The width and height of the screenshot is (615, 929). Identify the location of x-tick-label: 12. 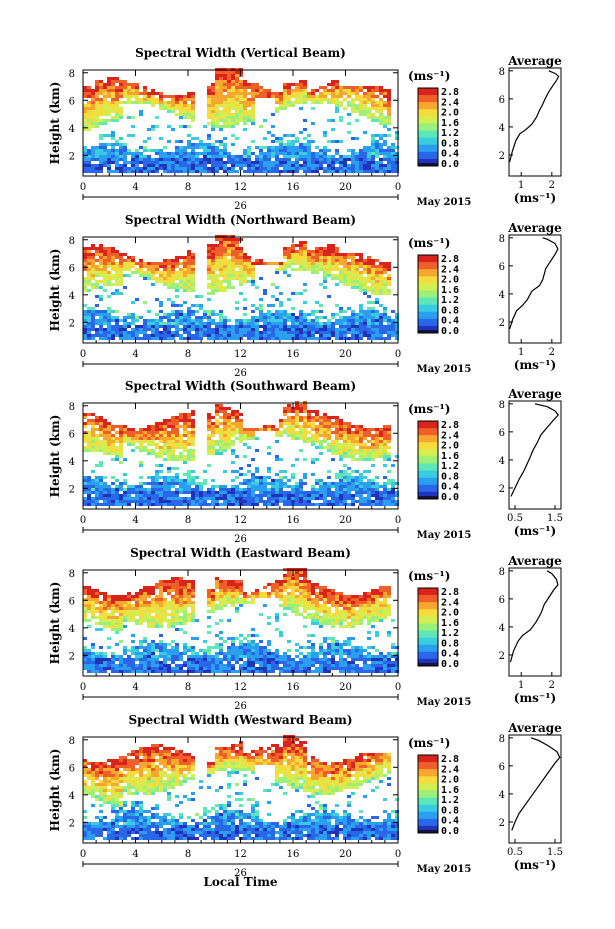
(240, 520).